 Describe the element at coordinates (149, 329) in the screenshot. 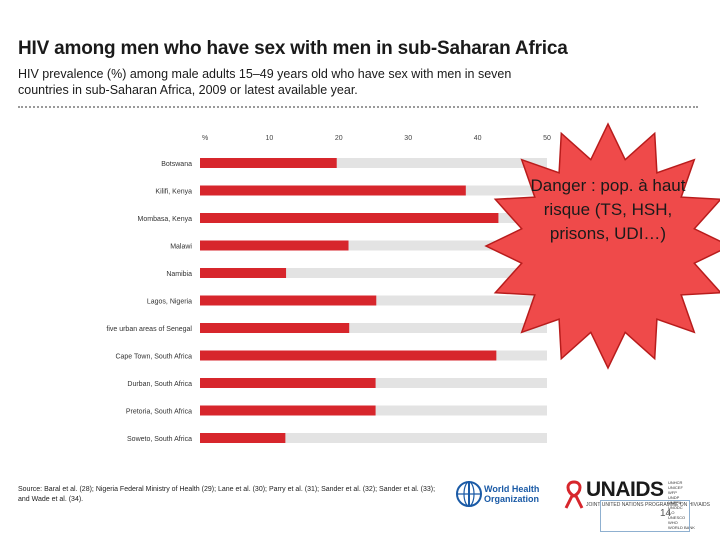

I see `category-label: five urban areas of Senegal` at that location.